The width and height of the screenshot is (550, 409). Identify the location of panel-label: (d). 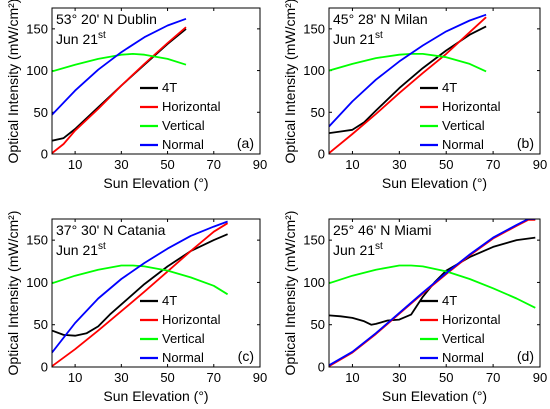
(525, 356).